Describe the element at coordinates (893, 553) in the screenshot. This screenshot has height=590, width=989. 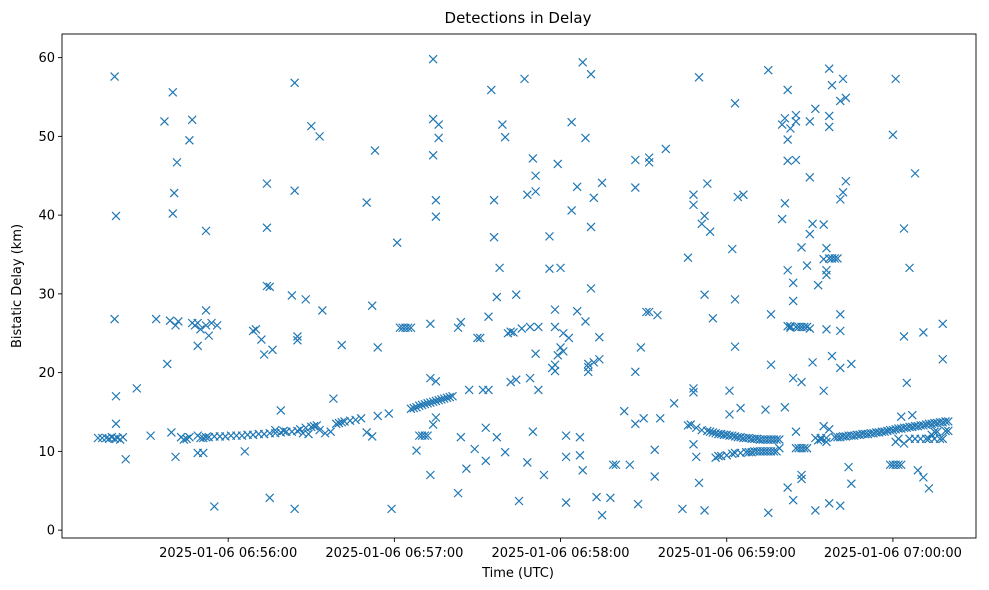
I see `x-tick-label: 2025-01-06 07:00:00` at that location.